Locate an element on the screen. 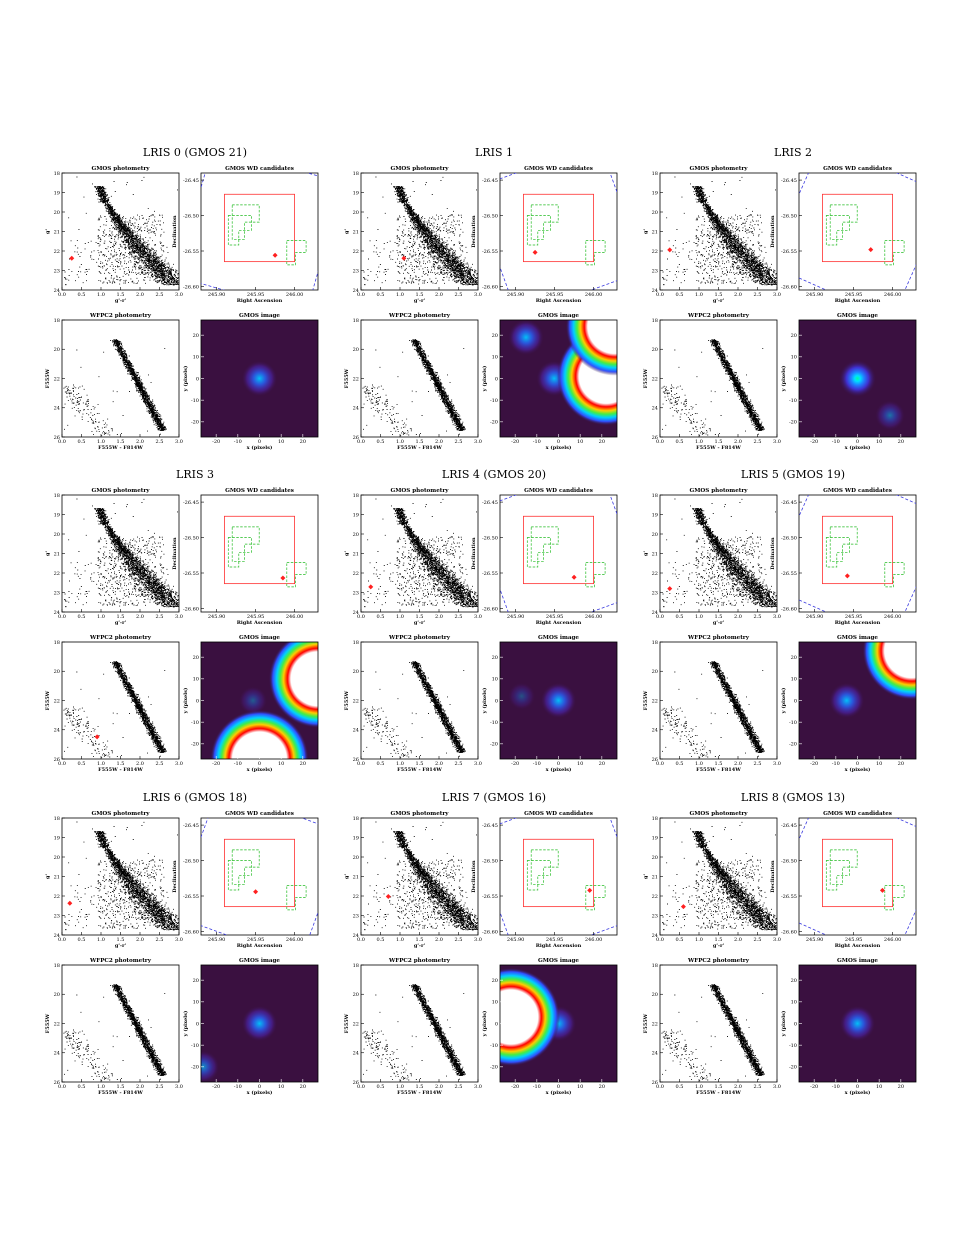 The image size is (954, 1234). panel-7-footprint-x-tick-label: 245.95 is located at coordinates (555, 940).